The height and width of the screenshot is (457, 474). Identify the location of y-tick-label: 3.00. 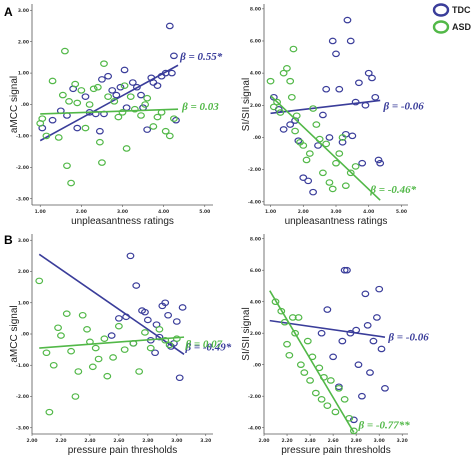
(23, 11).